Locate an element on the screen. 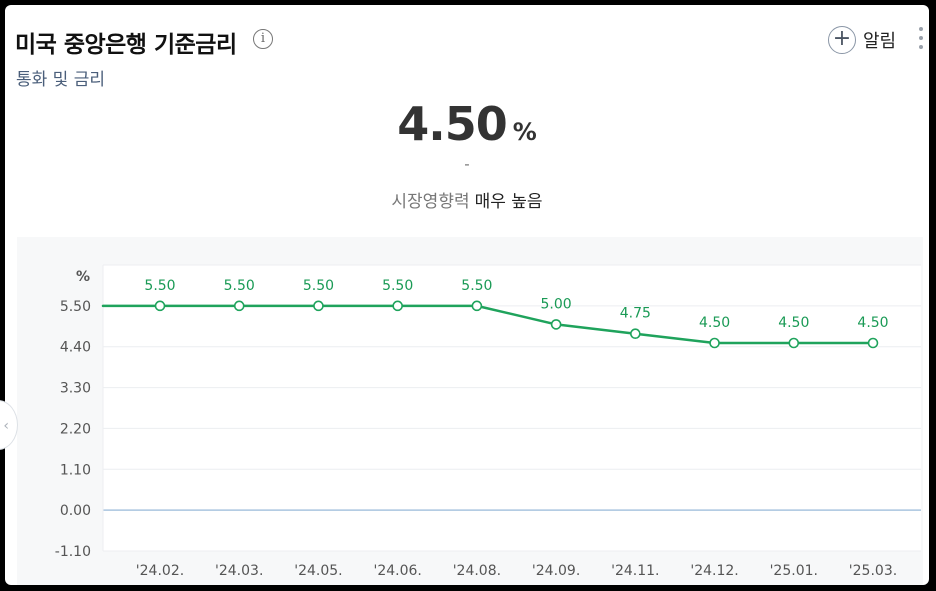  x-tick-label: '24.05. is located at coordinates (318, 571).